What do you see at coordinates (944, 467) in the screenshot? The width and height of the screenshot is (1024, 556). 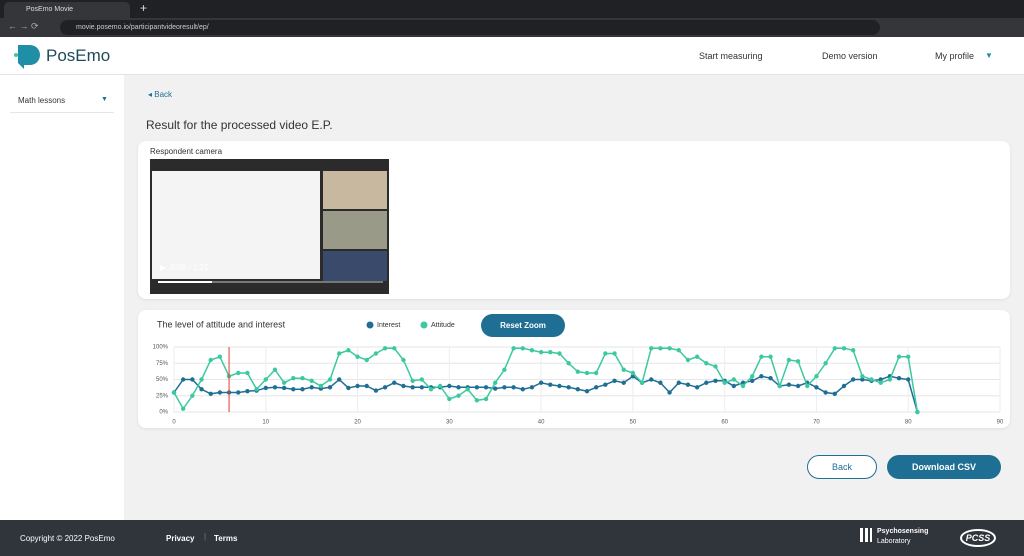 I see `download-button: Download CSV` at bounding box center [944, 467].